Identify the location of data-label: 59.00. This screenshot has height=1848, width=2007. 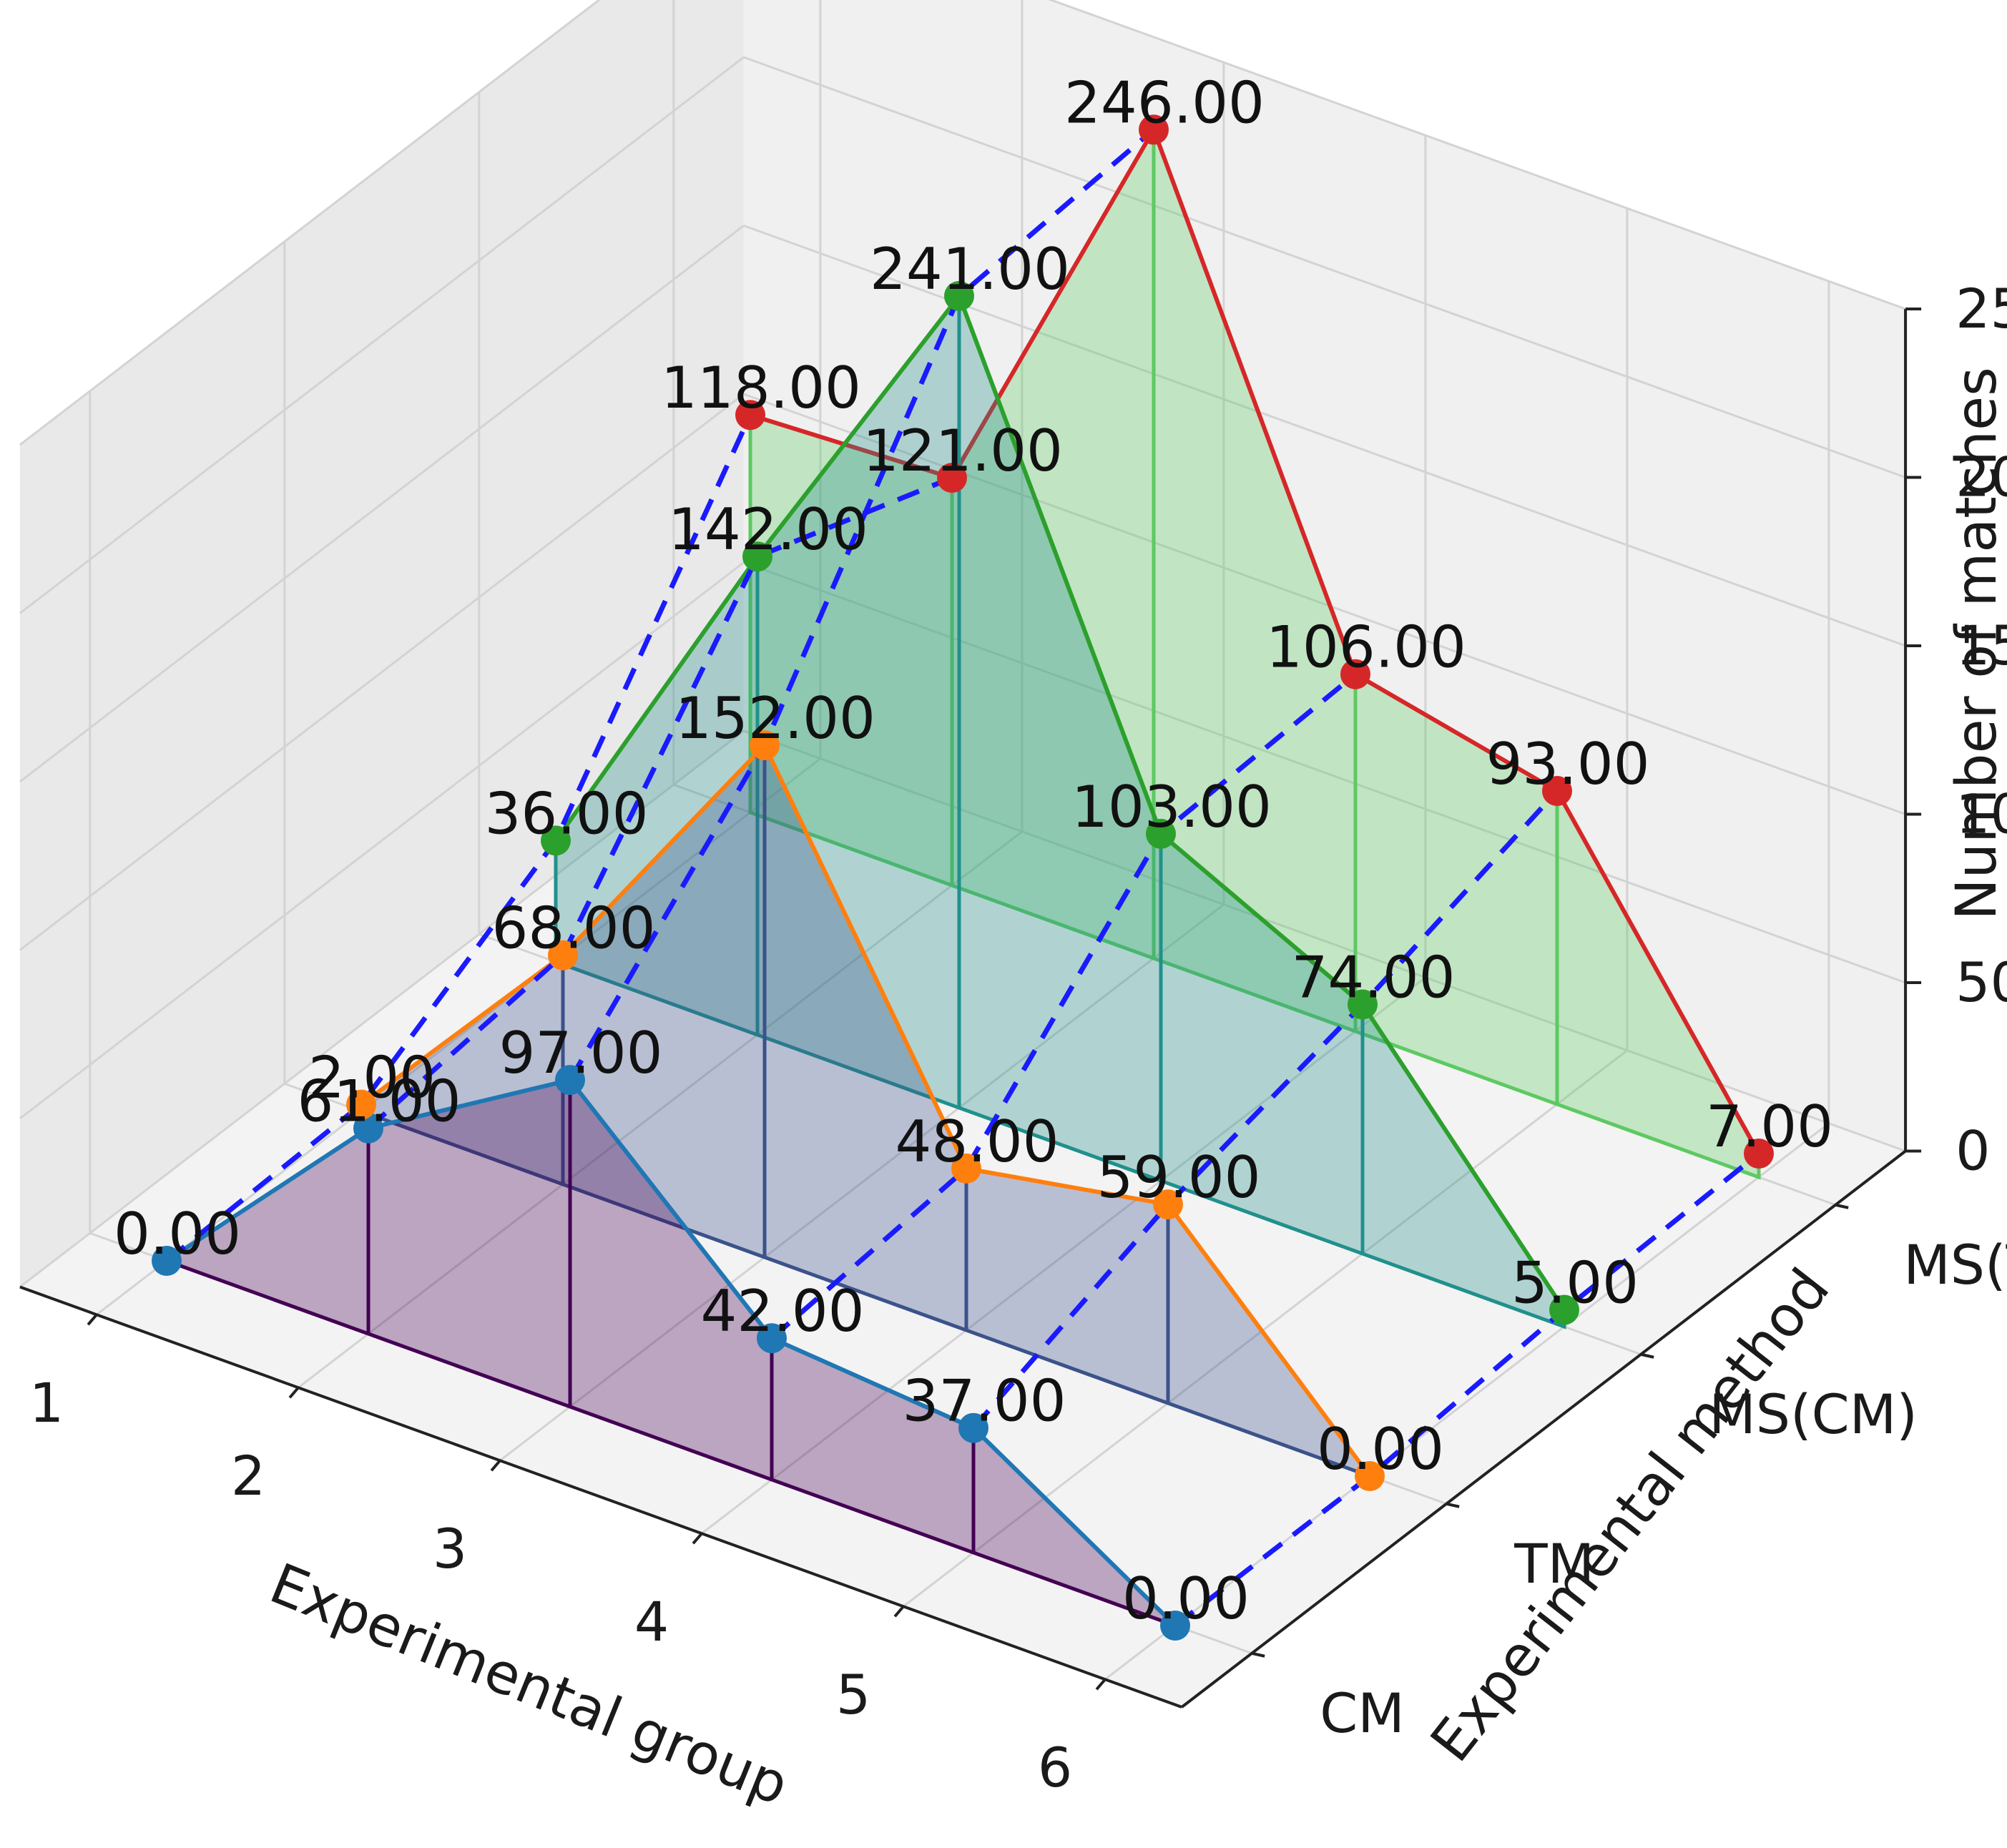
(1178, 1178).